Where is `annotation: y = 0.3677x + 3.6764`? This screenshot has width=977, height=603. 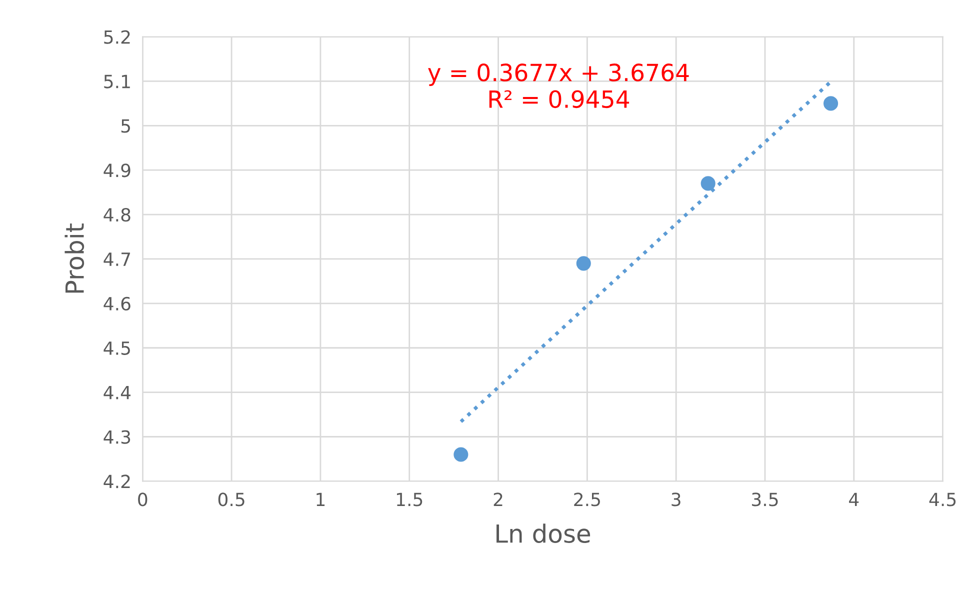 annotation: y = 0.3677x + 3.6764 is located at coordinates (558, 75).